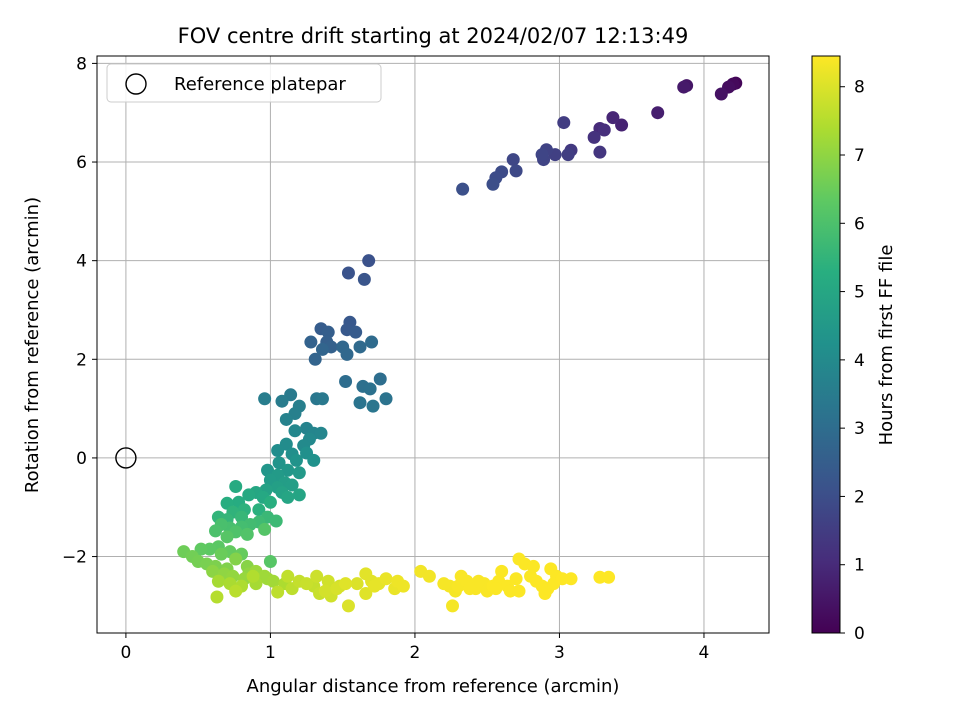  I want to click on y-tick-label: −2, so click(74, 558).